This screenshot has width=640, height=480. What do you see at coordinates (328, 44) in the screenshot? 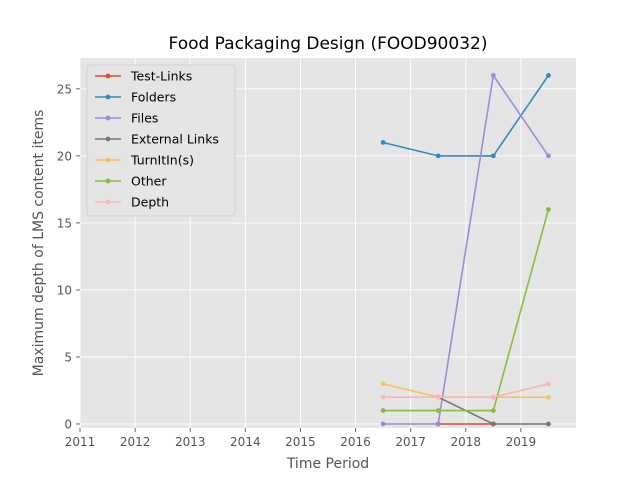
I see `chart-title: Food Packaging Design (FOOD90032)` at bounding box center [328, 44].